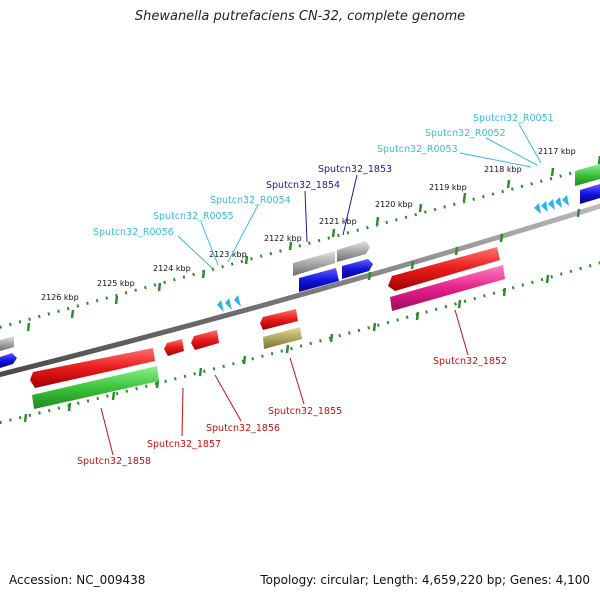 The width and height of the screenshot is (600, 600). I want to click on tick-label-2118: 2118 kbp, so click(503, 169).